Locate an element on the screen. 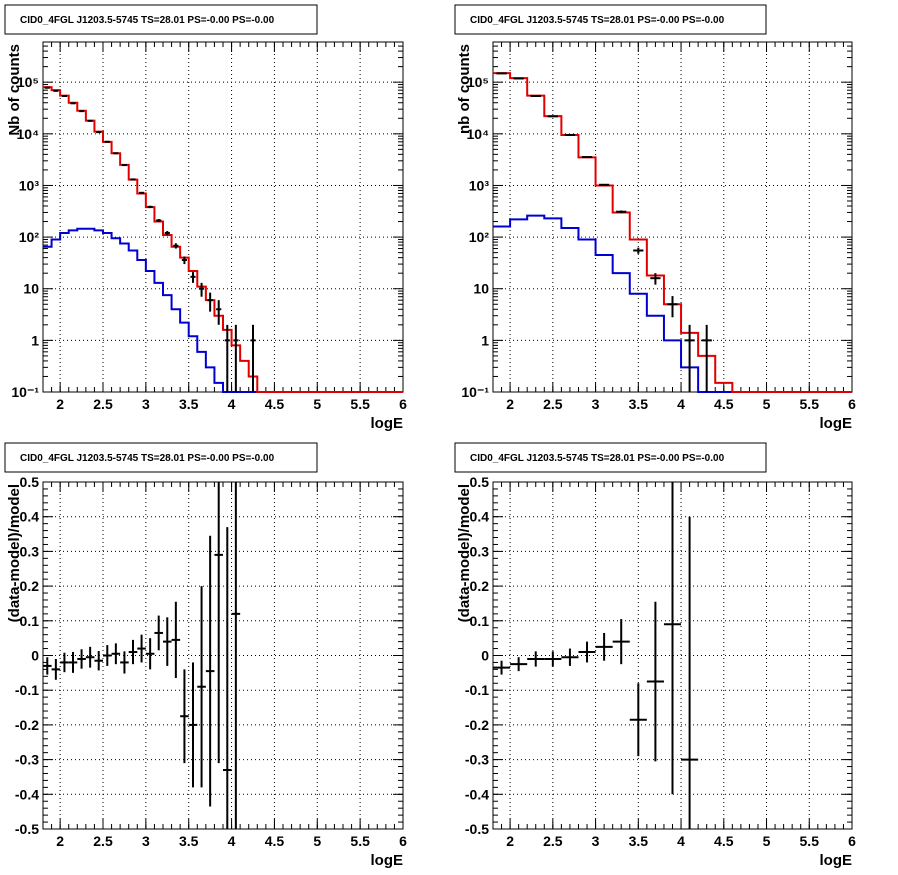  model-source-histogram is located at coordinates (223, 310).